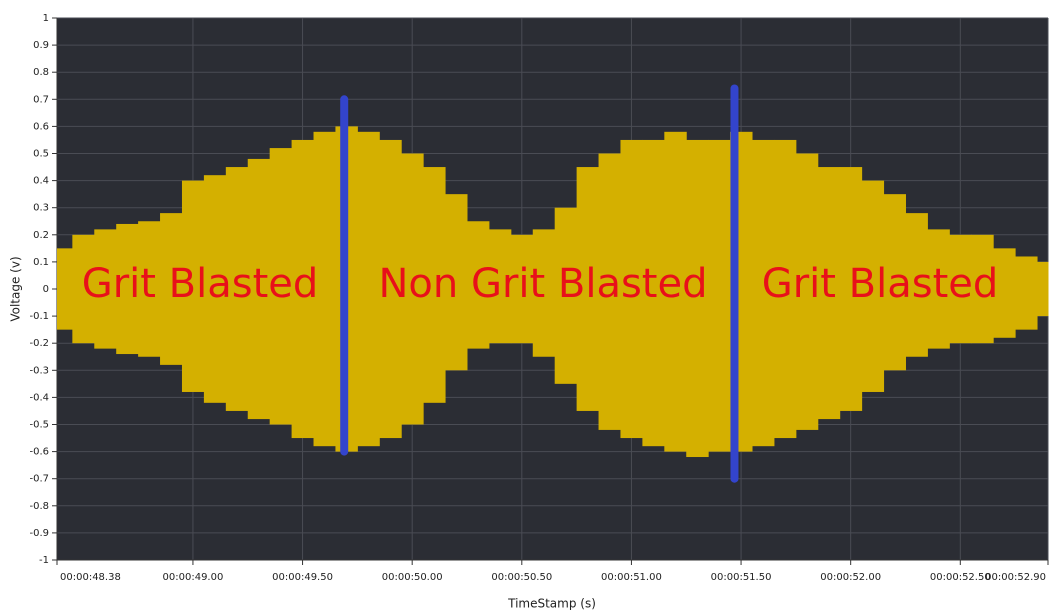  I want to click on x-tick-label: 00:00:51.00, so click(631, 577).